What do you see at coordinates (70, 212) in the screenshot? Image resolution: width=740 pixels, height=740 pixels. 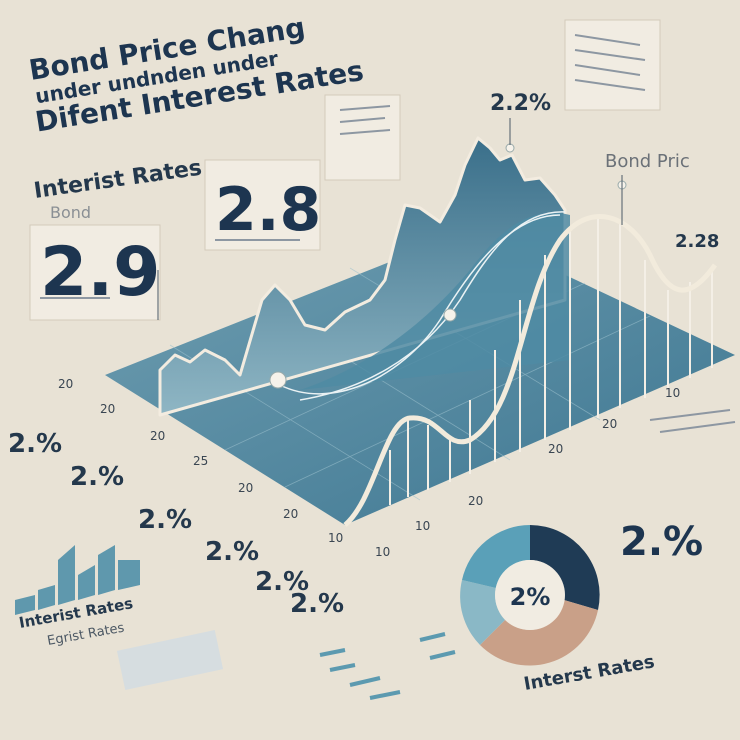 I see `card-sublabel: Bond` at bounding box center [70, 212].